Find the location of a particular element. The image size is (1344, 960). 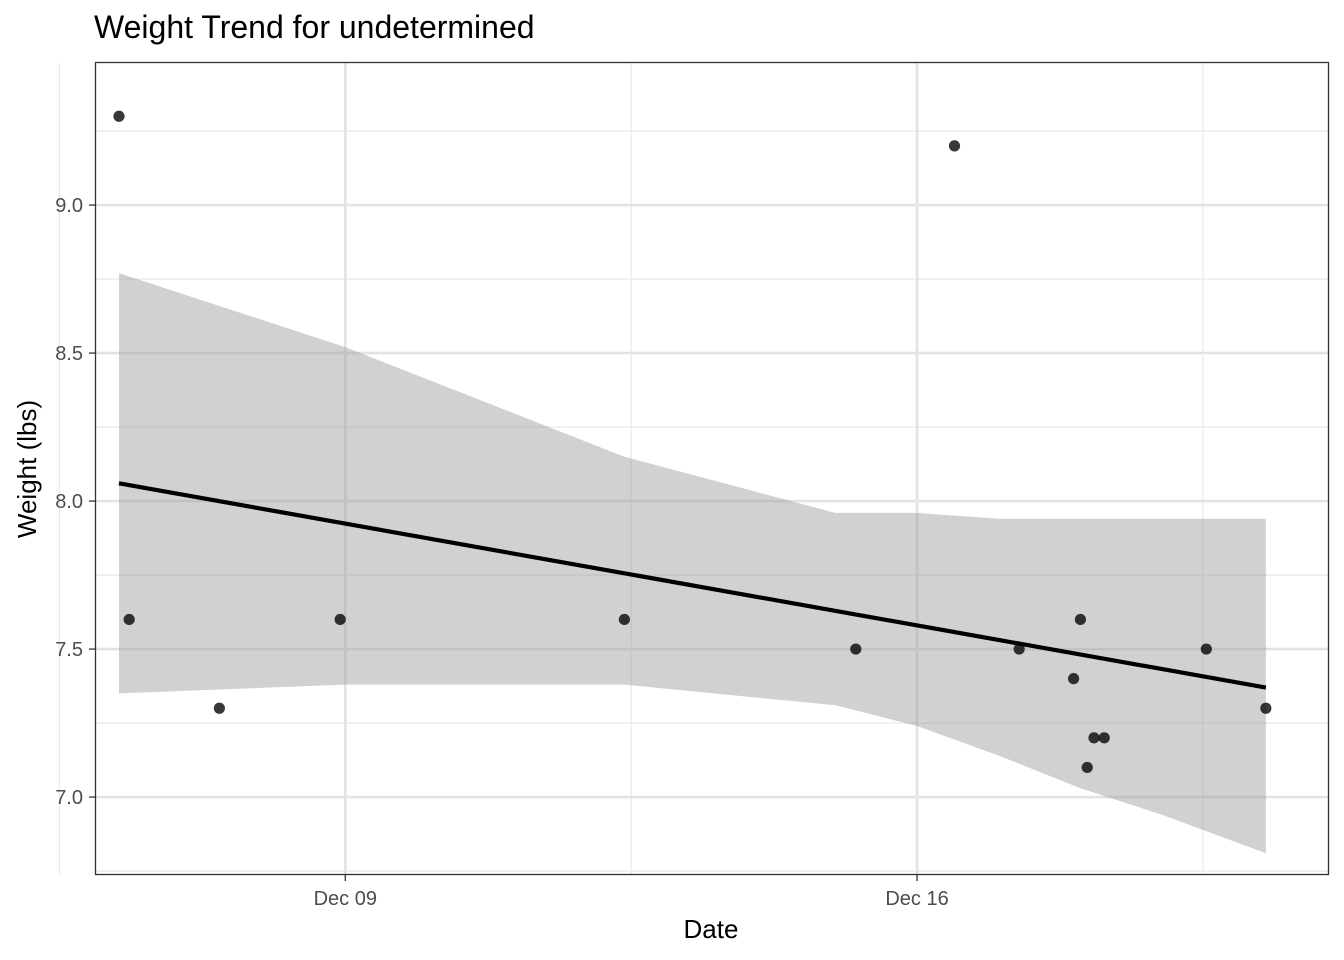

y-axis: 7.0 7.5 8.0 8.5 9.0 is located at coordinates (75, 502).